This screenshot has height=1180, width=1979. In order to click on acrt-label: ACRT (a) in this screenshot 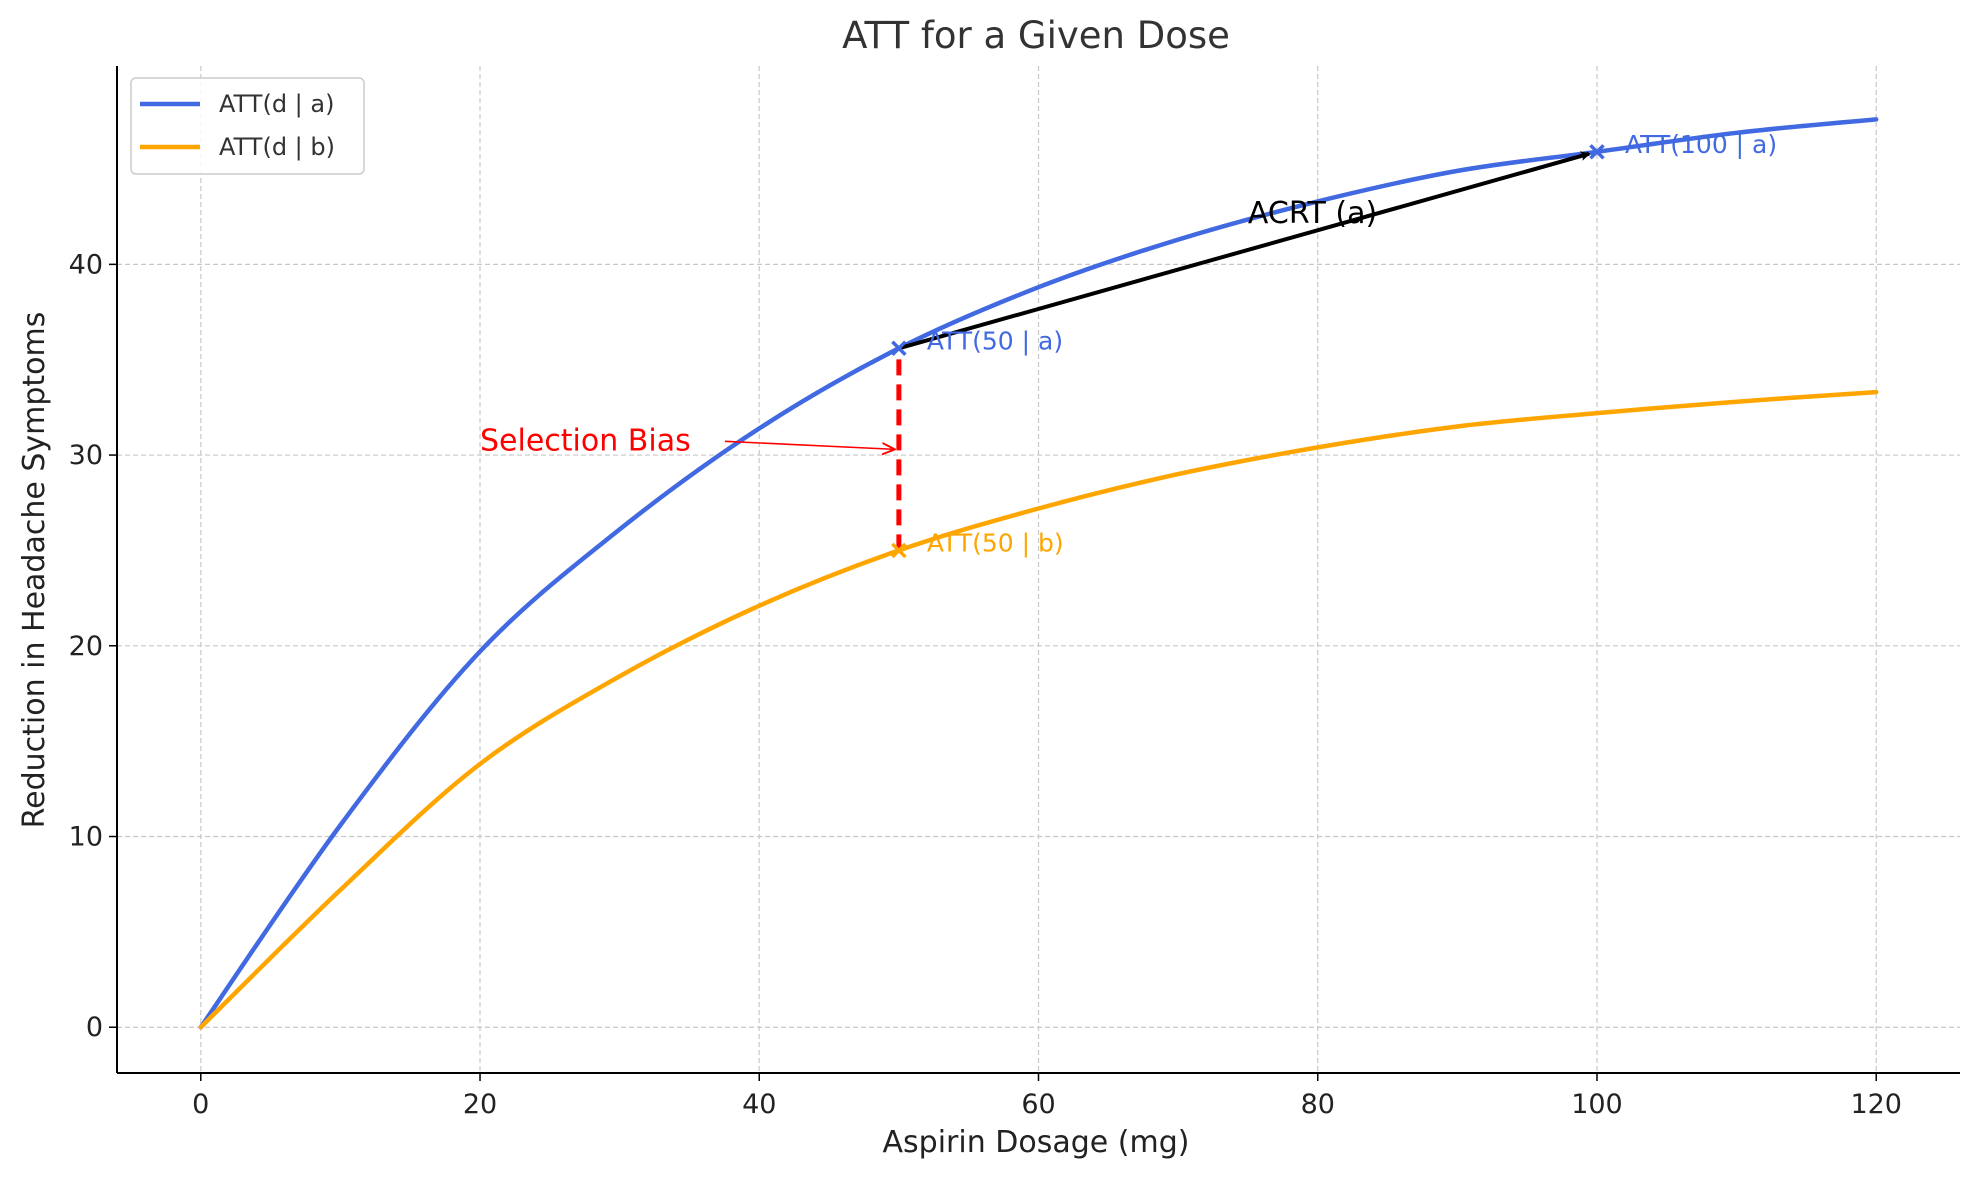, I will do `click(1312, 213)`.